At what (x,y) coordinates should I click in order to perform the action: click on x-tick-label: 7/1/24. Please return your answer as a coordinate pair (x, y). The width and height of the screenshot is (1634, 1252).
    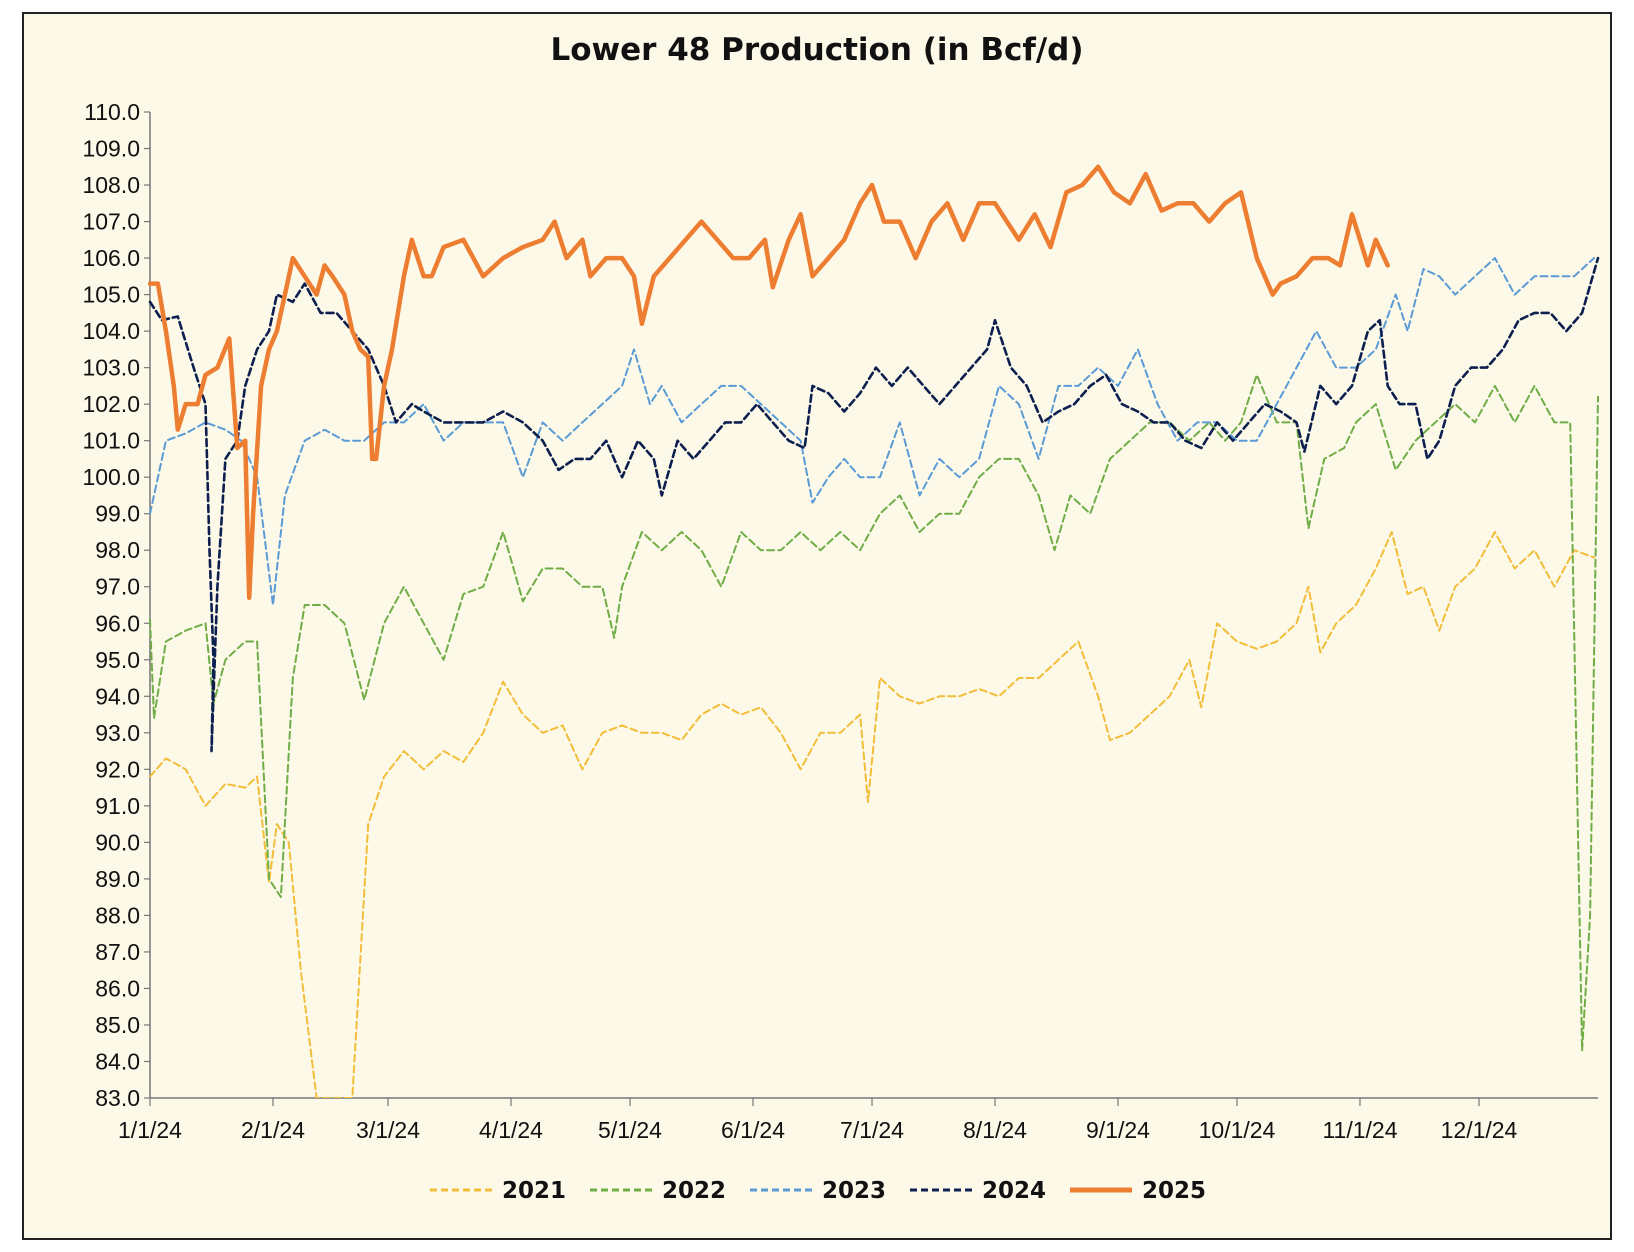
    Looking at the image, I should click on (872, 1130).